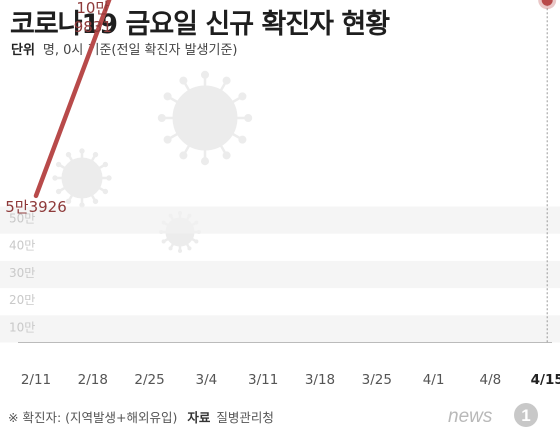 This screenshot has width=560, height=442. What do you see at coordinates (22, 219) in the screenshot?
I see `y-tick-label: 50만` at bounding box center [22, 219].